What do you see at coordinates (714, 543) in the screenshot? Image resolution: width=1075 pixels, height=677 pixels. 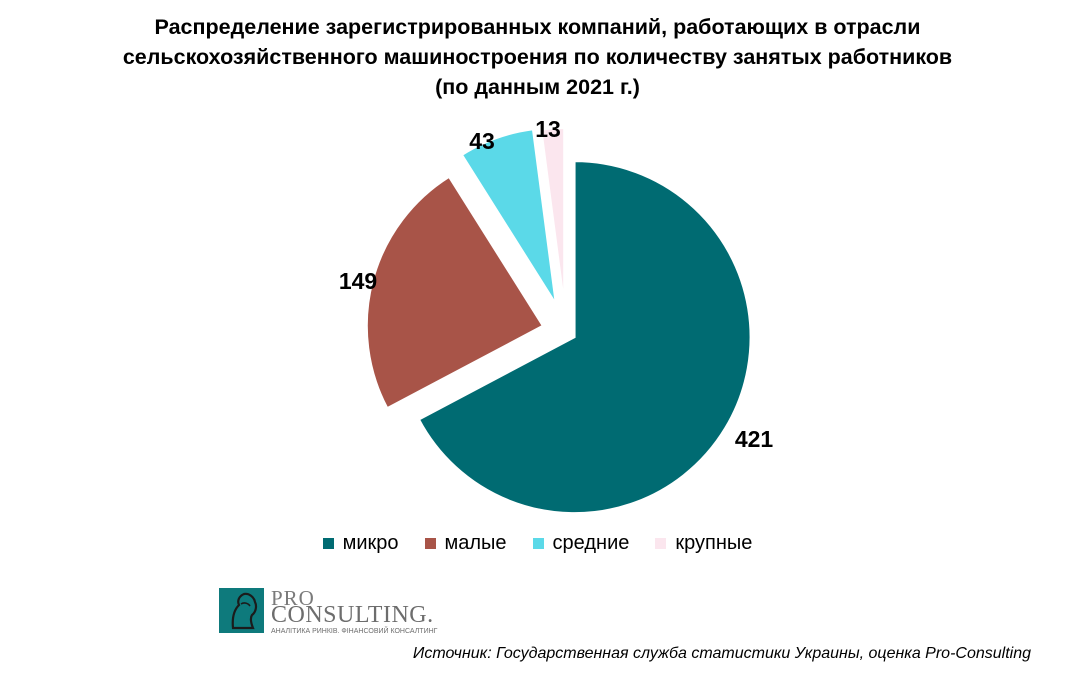 I see `legend-label: крупные` at bounding box center [714, 543].